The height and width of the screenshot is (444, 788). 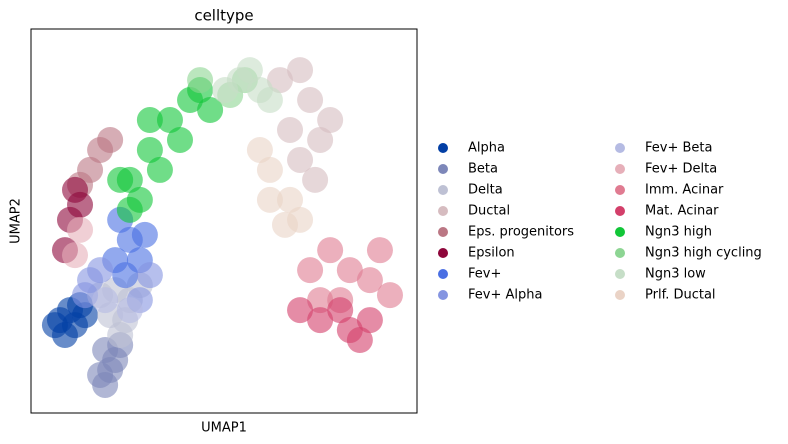 What do you see at coordinates (678, 148) in the screenshot?
I see `legend-label: Fev+ Beta` at bounding box center [678, 148].